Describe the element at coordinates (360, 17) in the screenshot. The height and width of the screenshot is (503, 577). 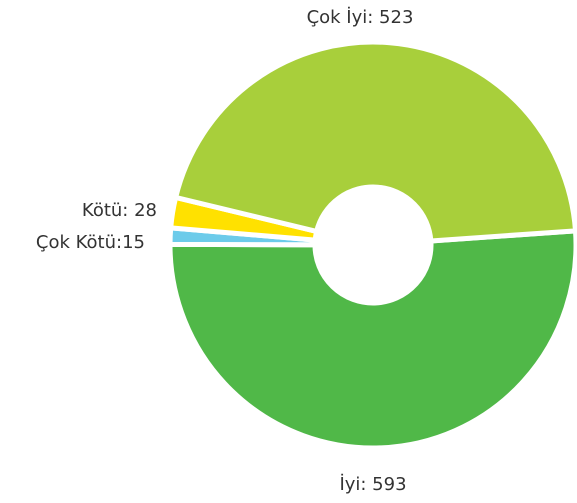
I see `slice-label: Çok İyi: 523` at that location.